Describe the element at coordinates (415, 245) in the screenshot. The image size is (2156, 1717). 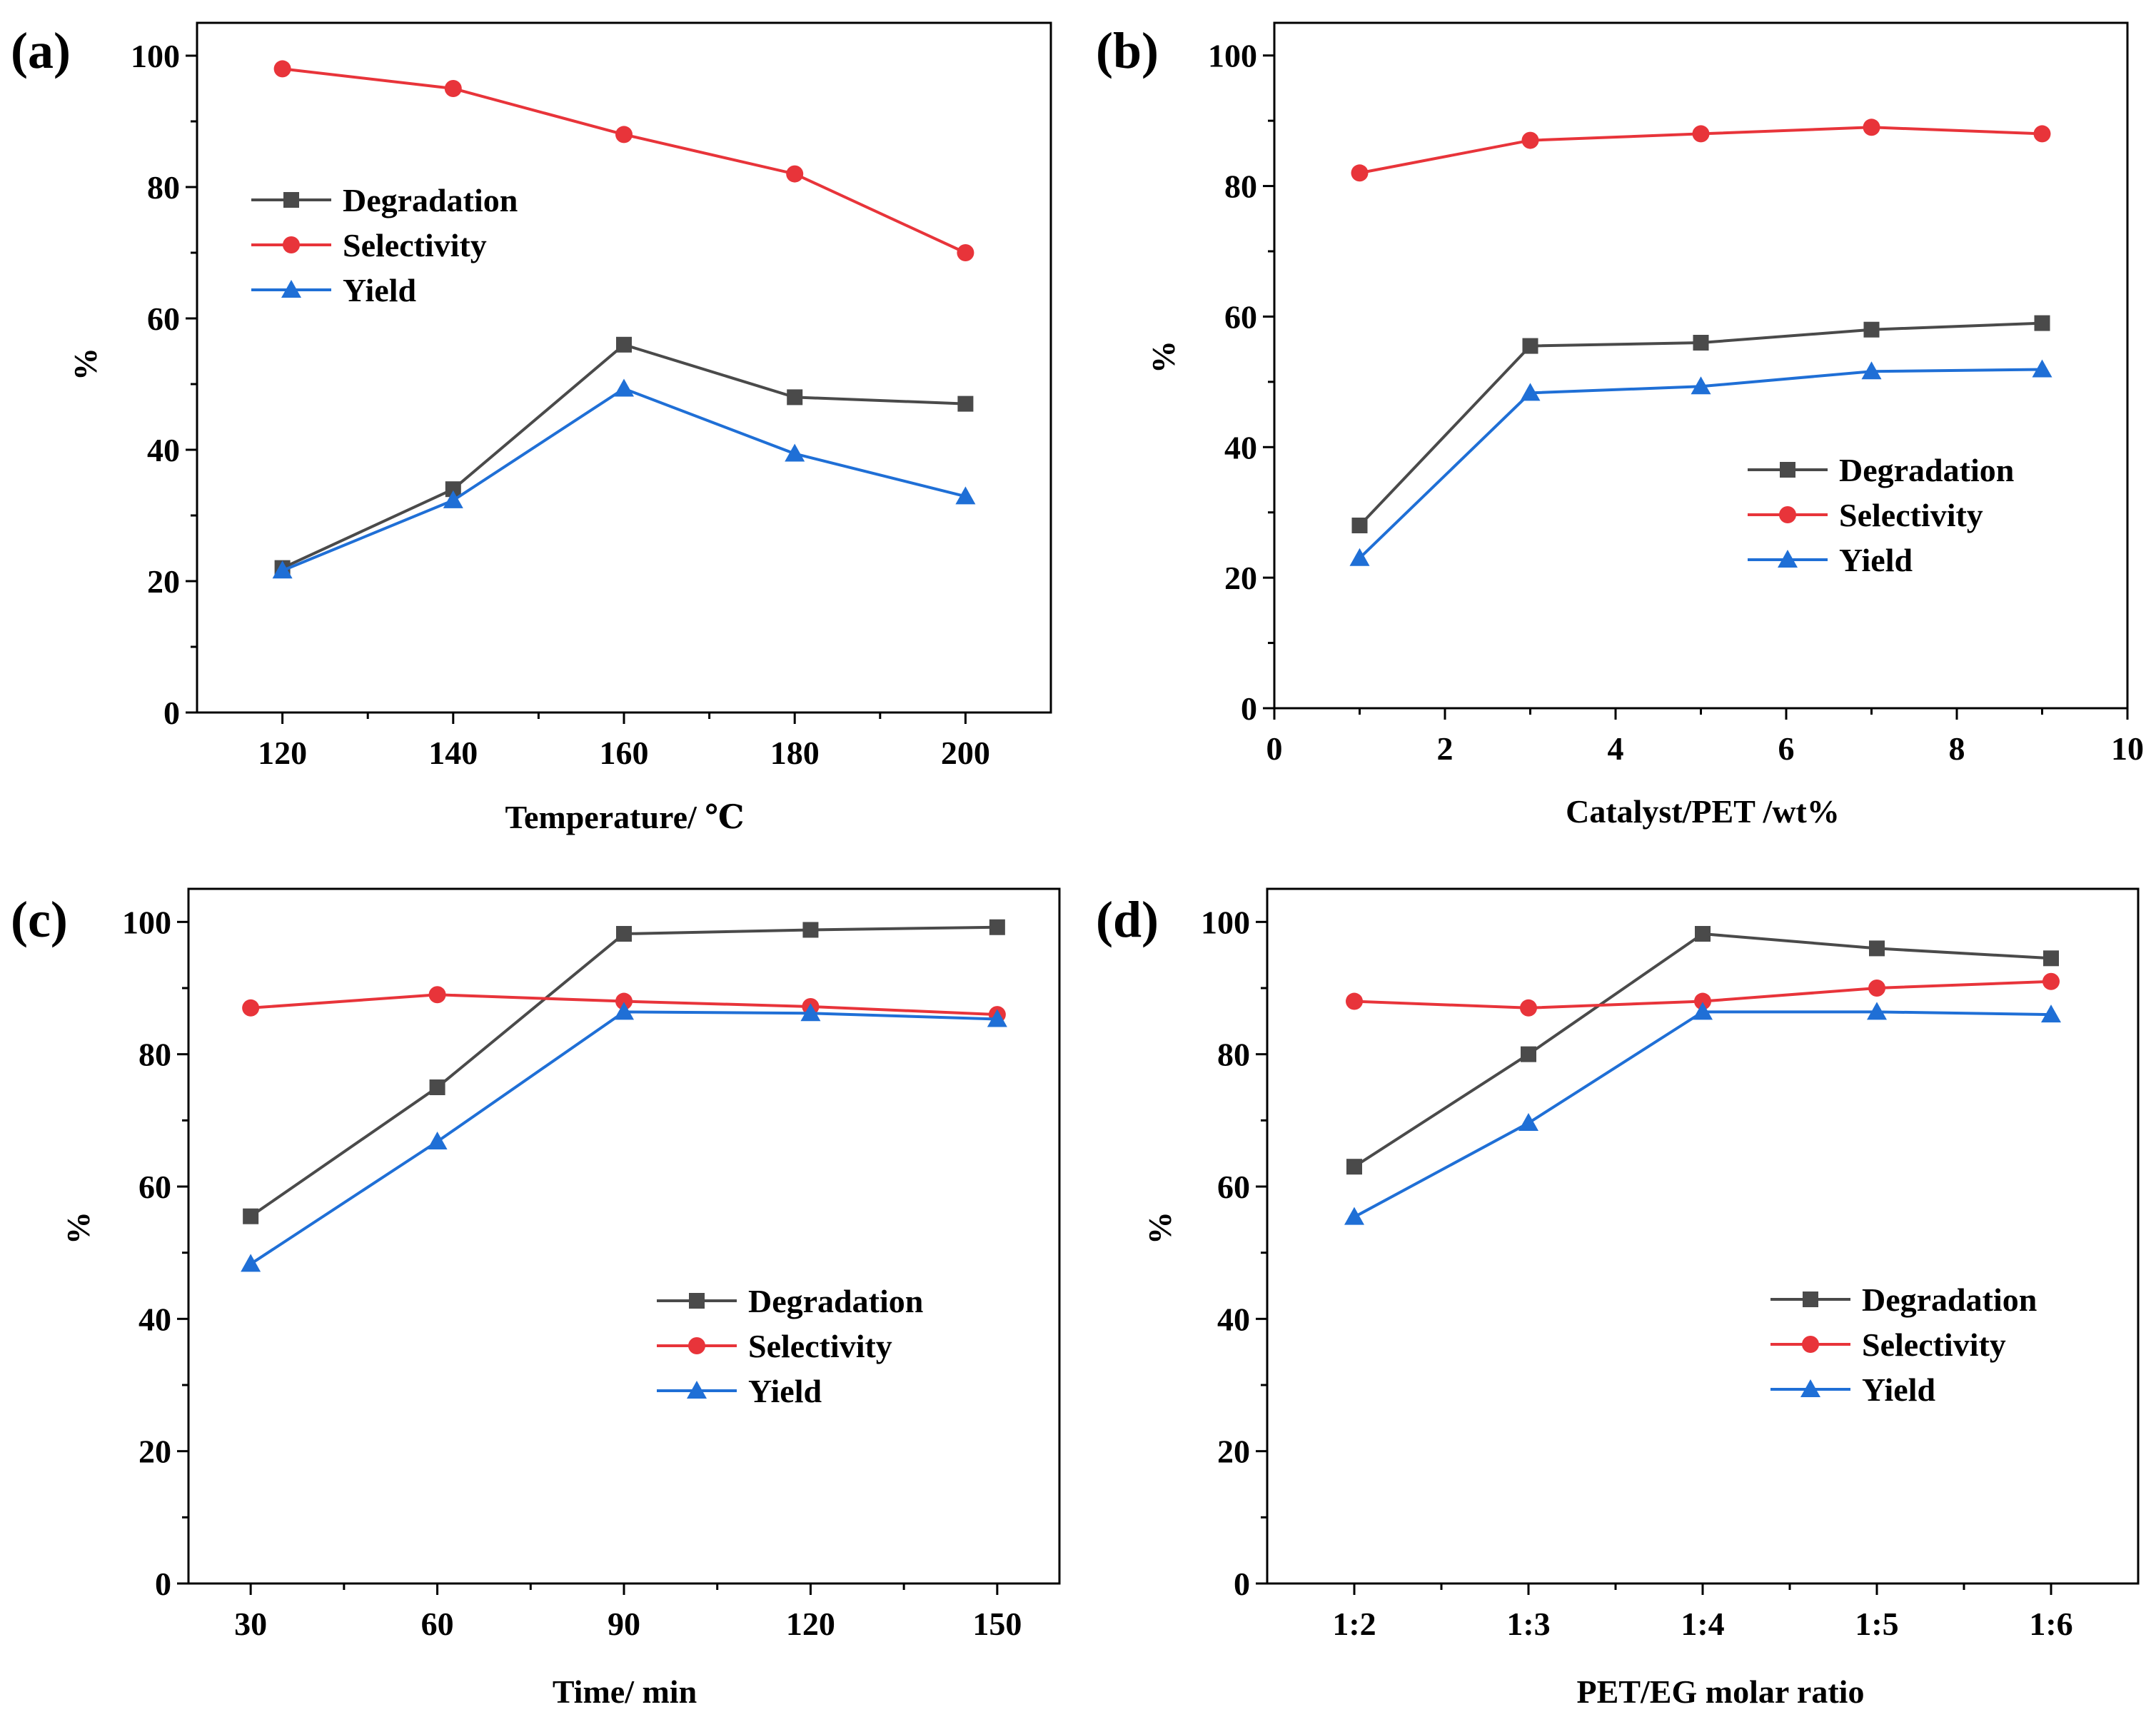
I see `legend-label-selectivity-a: Selectivity` at that location.